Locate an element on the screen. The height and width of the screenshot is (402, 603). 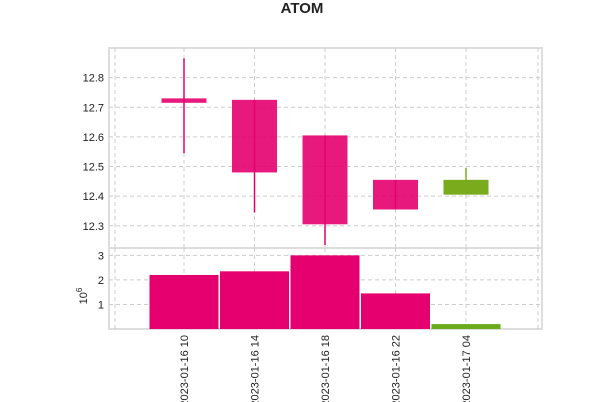
volume-y-axis: 1 2 3 is located at coordinates (101, 280).